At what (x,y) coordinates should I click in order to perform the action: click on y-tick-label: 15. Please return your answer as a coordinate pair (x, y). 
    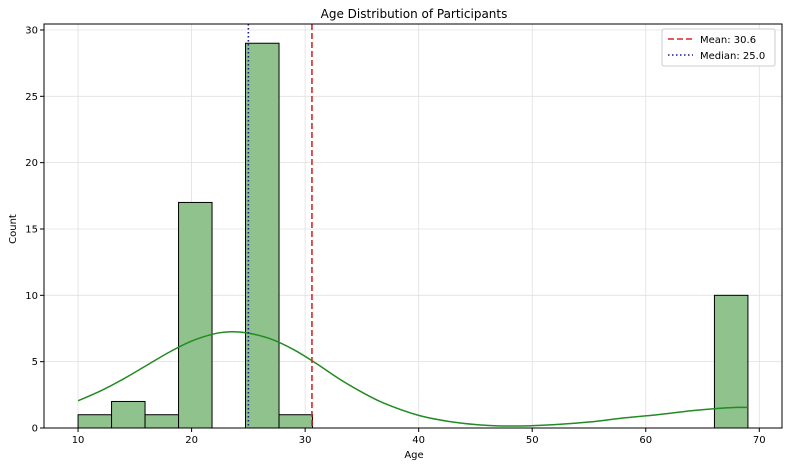
    Looking at the image, I should click on (31, 229).